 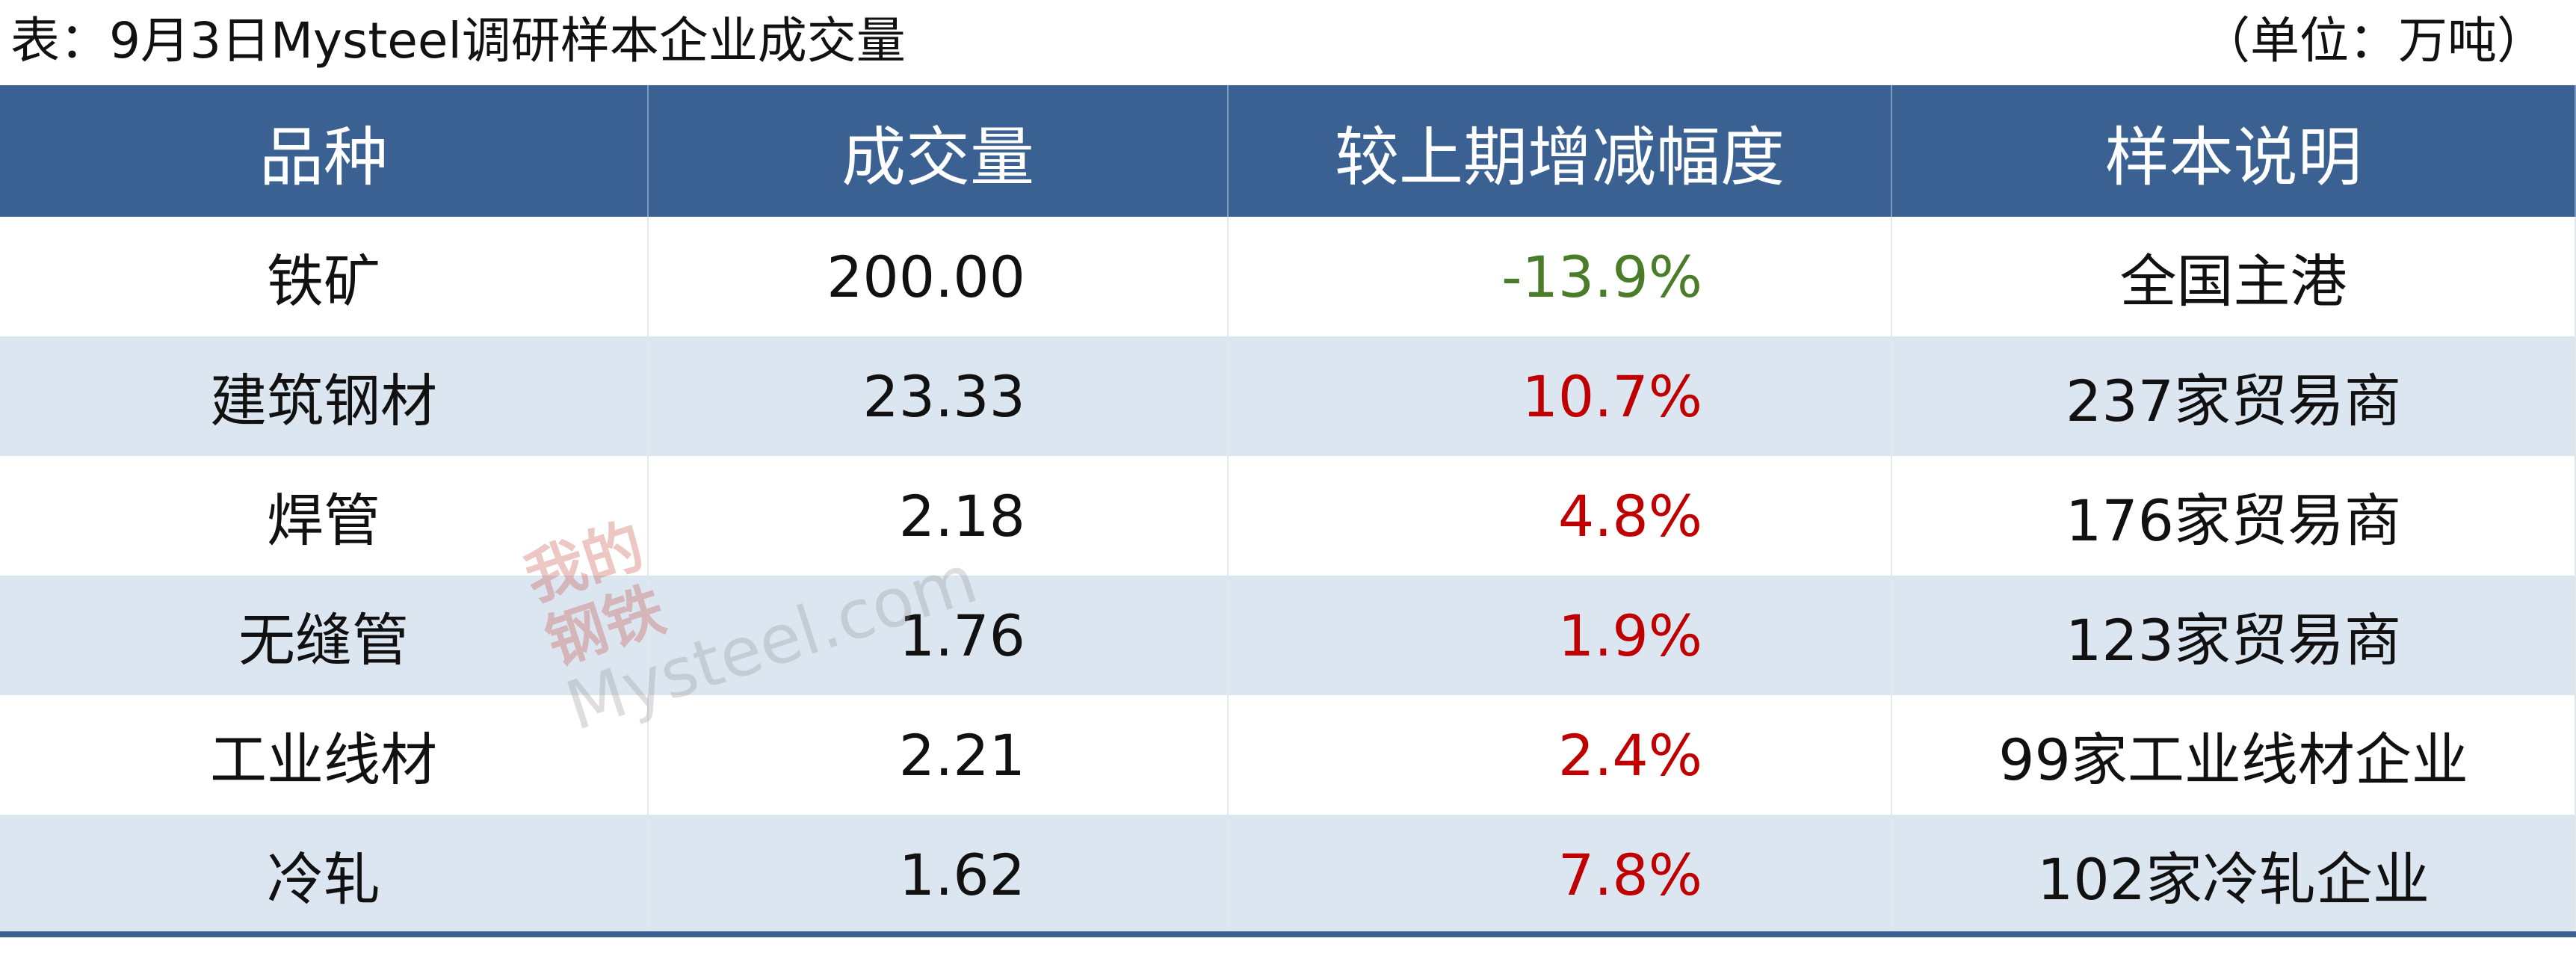 What do you see at coordinates (2234, 151) in the screenshot?
I see `header-cell: 样本说明` at bounding box center [2234, 151].